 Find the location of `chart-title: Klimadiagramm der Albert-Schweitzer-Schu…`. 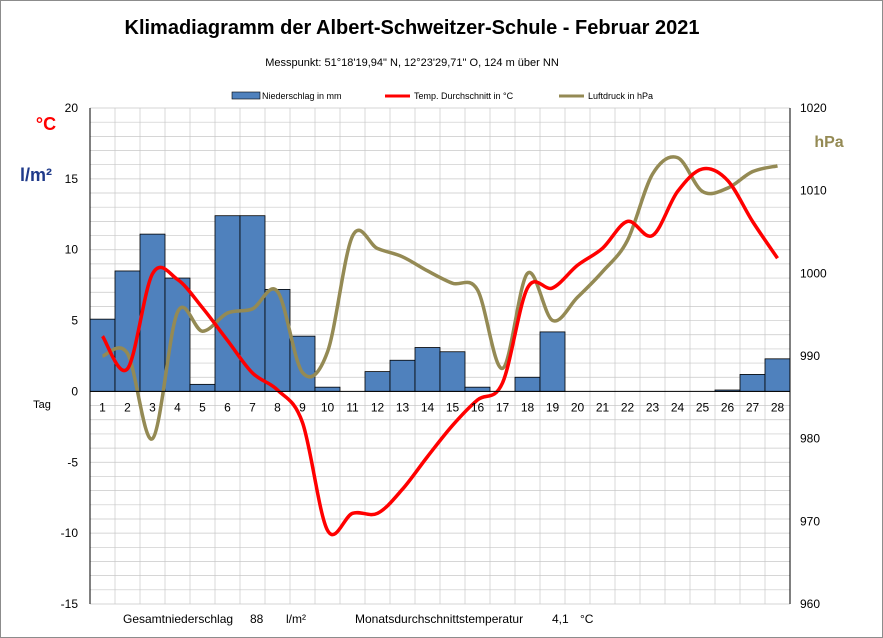

chart-title: Klimadiagramm der Albert-Schweitzer-Schu… is located at coordinates (412, 28).